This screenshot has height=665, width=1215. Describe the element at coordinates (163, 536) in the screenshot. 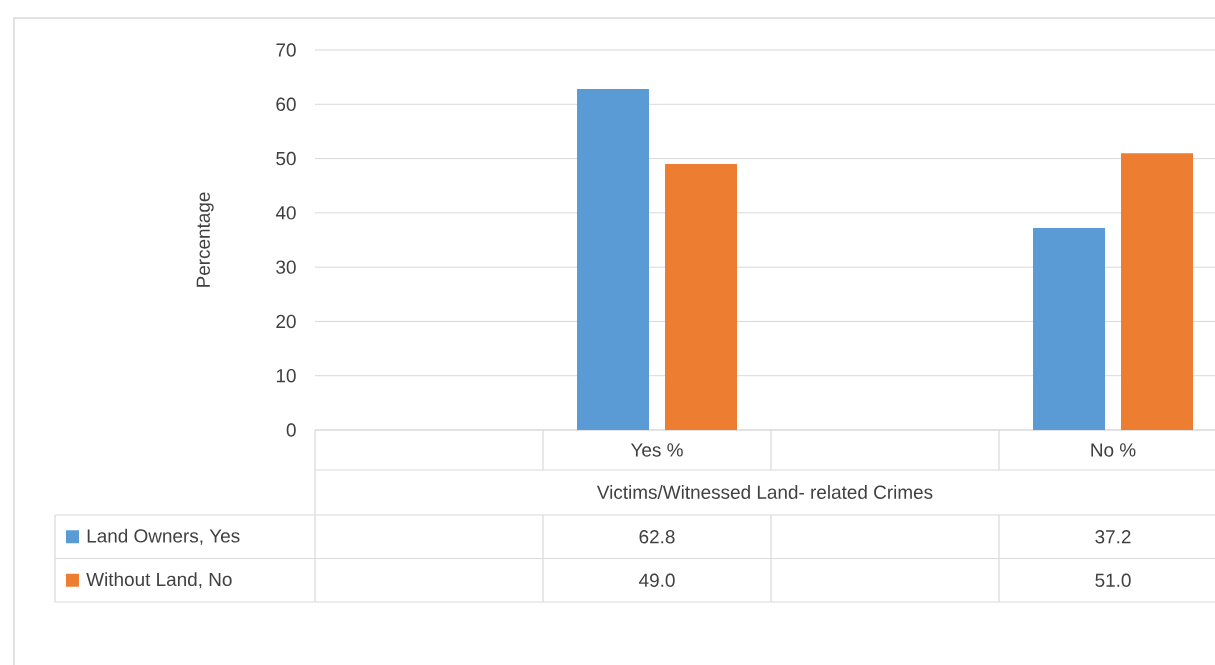

I see `legend-label: Land Owners, Yes` at that location.